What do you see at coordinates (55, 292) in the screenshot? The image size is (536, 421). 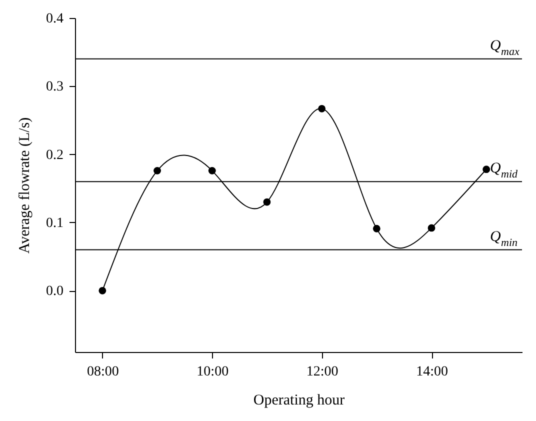 I see `y-tick-label: 0.0` at bounding box center [55, 292].